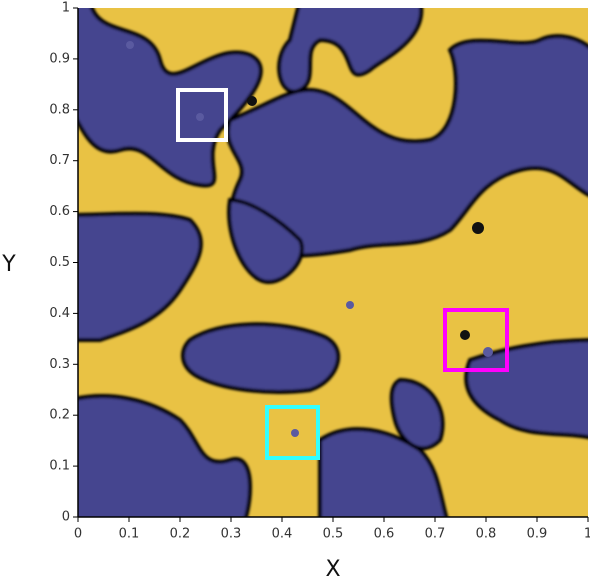  What do you see at coordinates (282, 534) in the screenshot?
I see `x-tick-label: 0.4` at bounding box center [282, 534].